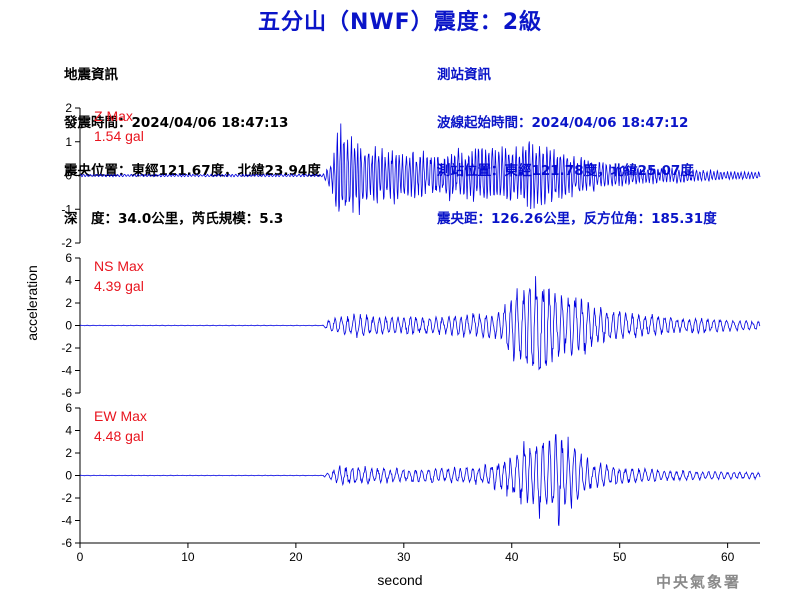 The width and height of the screenshot is (800, 600). I want to click on x-tick-label: 10, so click(188, 557).